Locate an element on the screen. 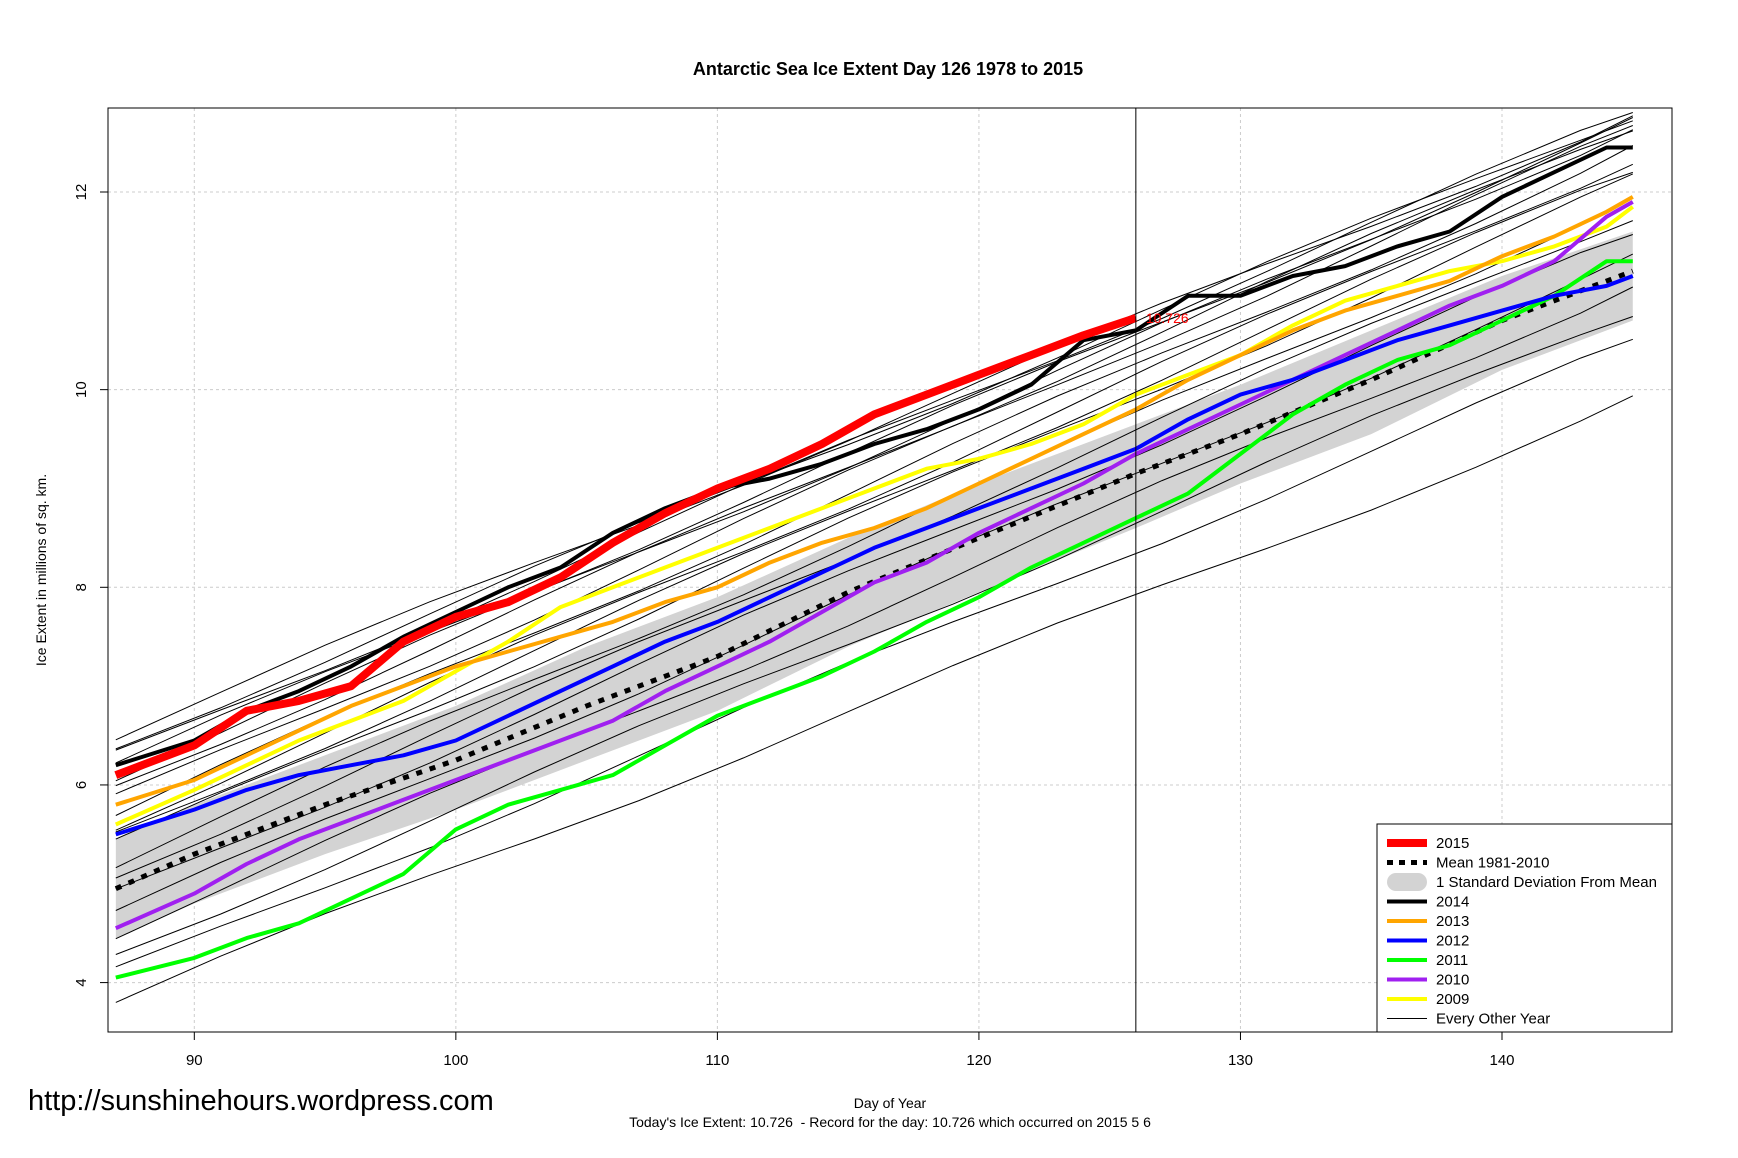 The height and width of the screenshot is (1158, 1738). x-axis: 90 100 110 120 130 140 is located at coordinates (850, 1050).